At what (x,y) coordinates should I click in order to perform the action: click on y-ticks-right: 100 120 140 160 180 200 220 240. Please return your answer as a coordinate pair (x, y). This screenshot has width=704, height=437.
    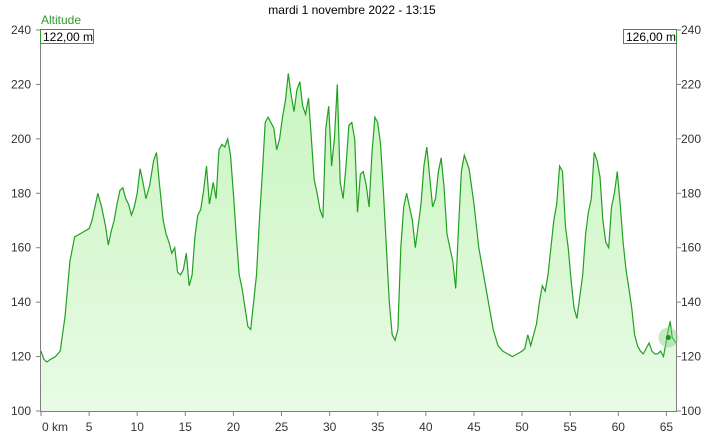
    Looking at the image, I should click on (688, 220).